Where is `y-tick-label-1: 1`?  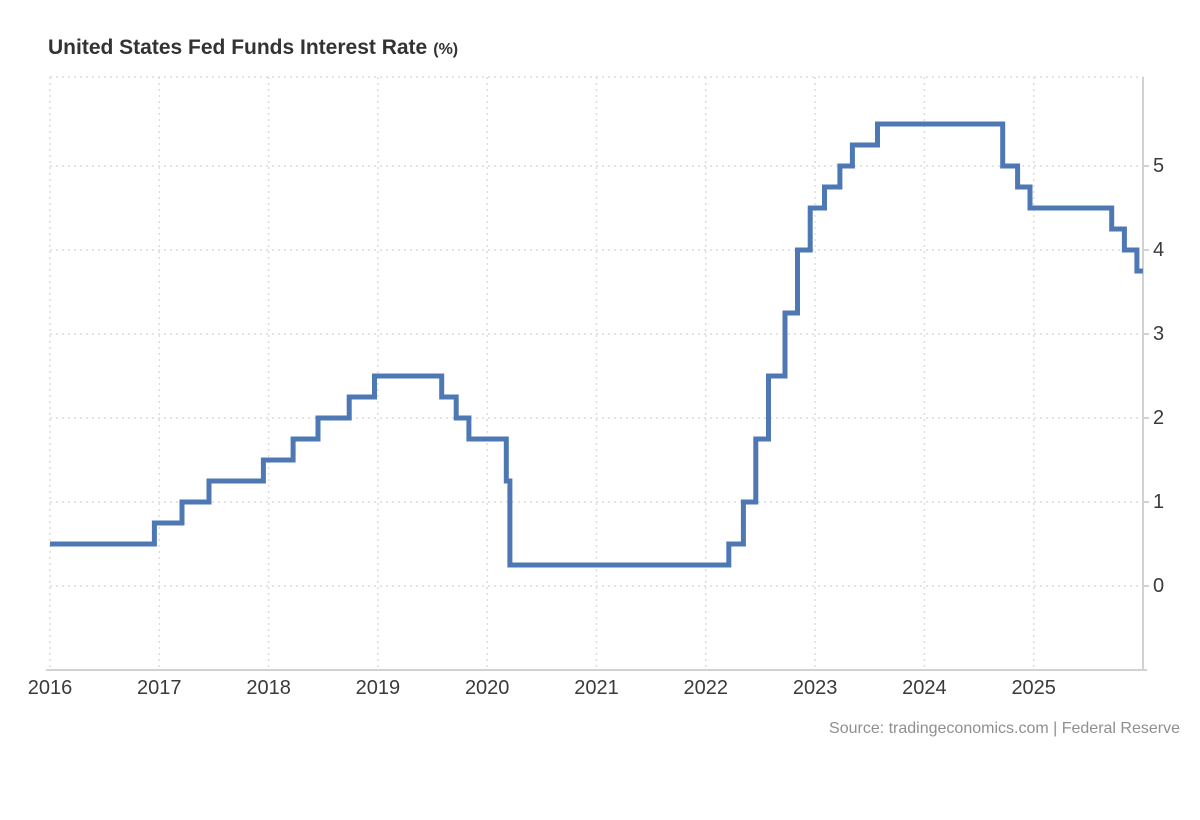
y-tick-label-1: 1 is located at coordinates (1159, 502).